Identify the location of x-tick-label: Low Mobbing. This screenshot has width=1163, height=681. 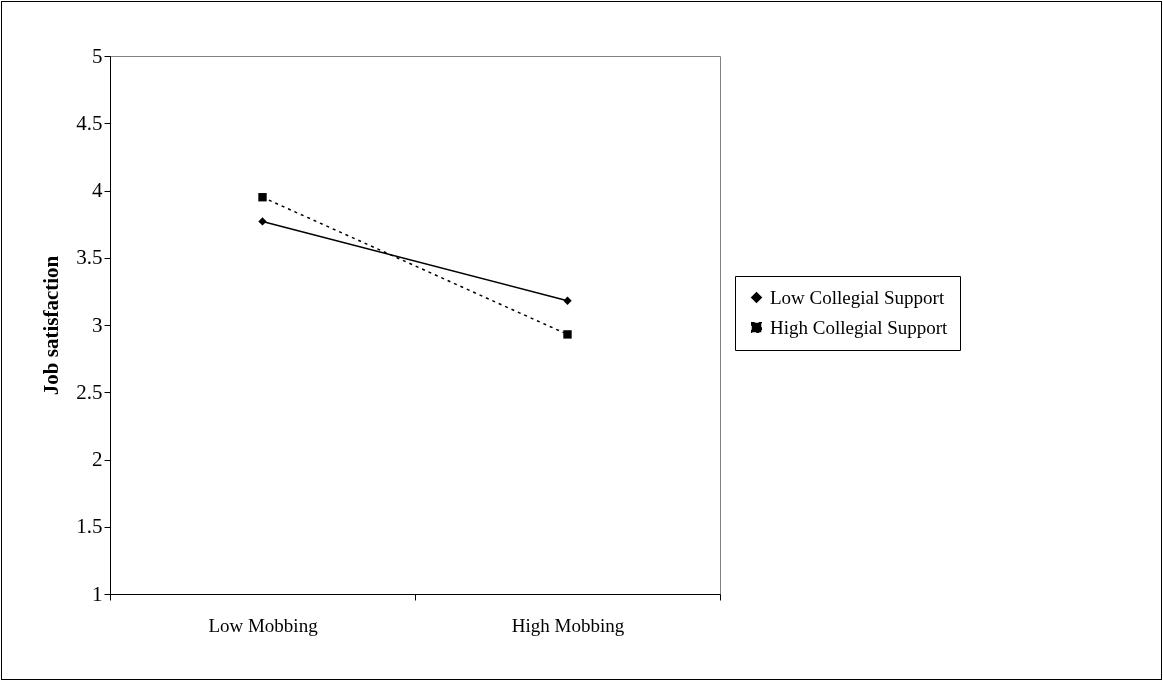
(263, 625).